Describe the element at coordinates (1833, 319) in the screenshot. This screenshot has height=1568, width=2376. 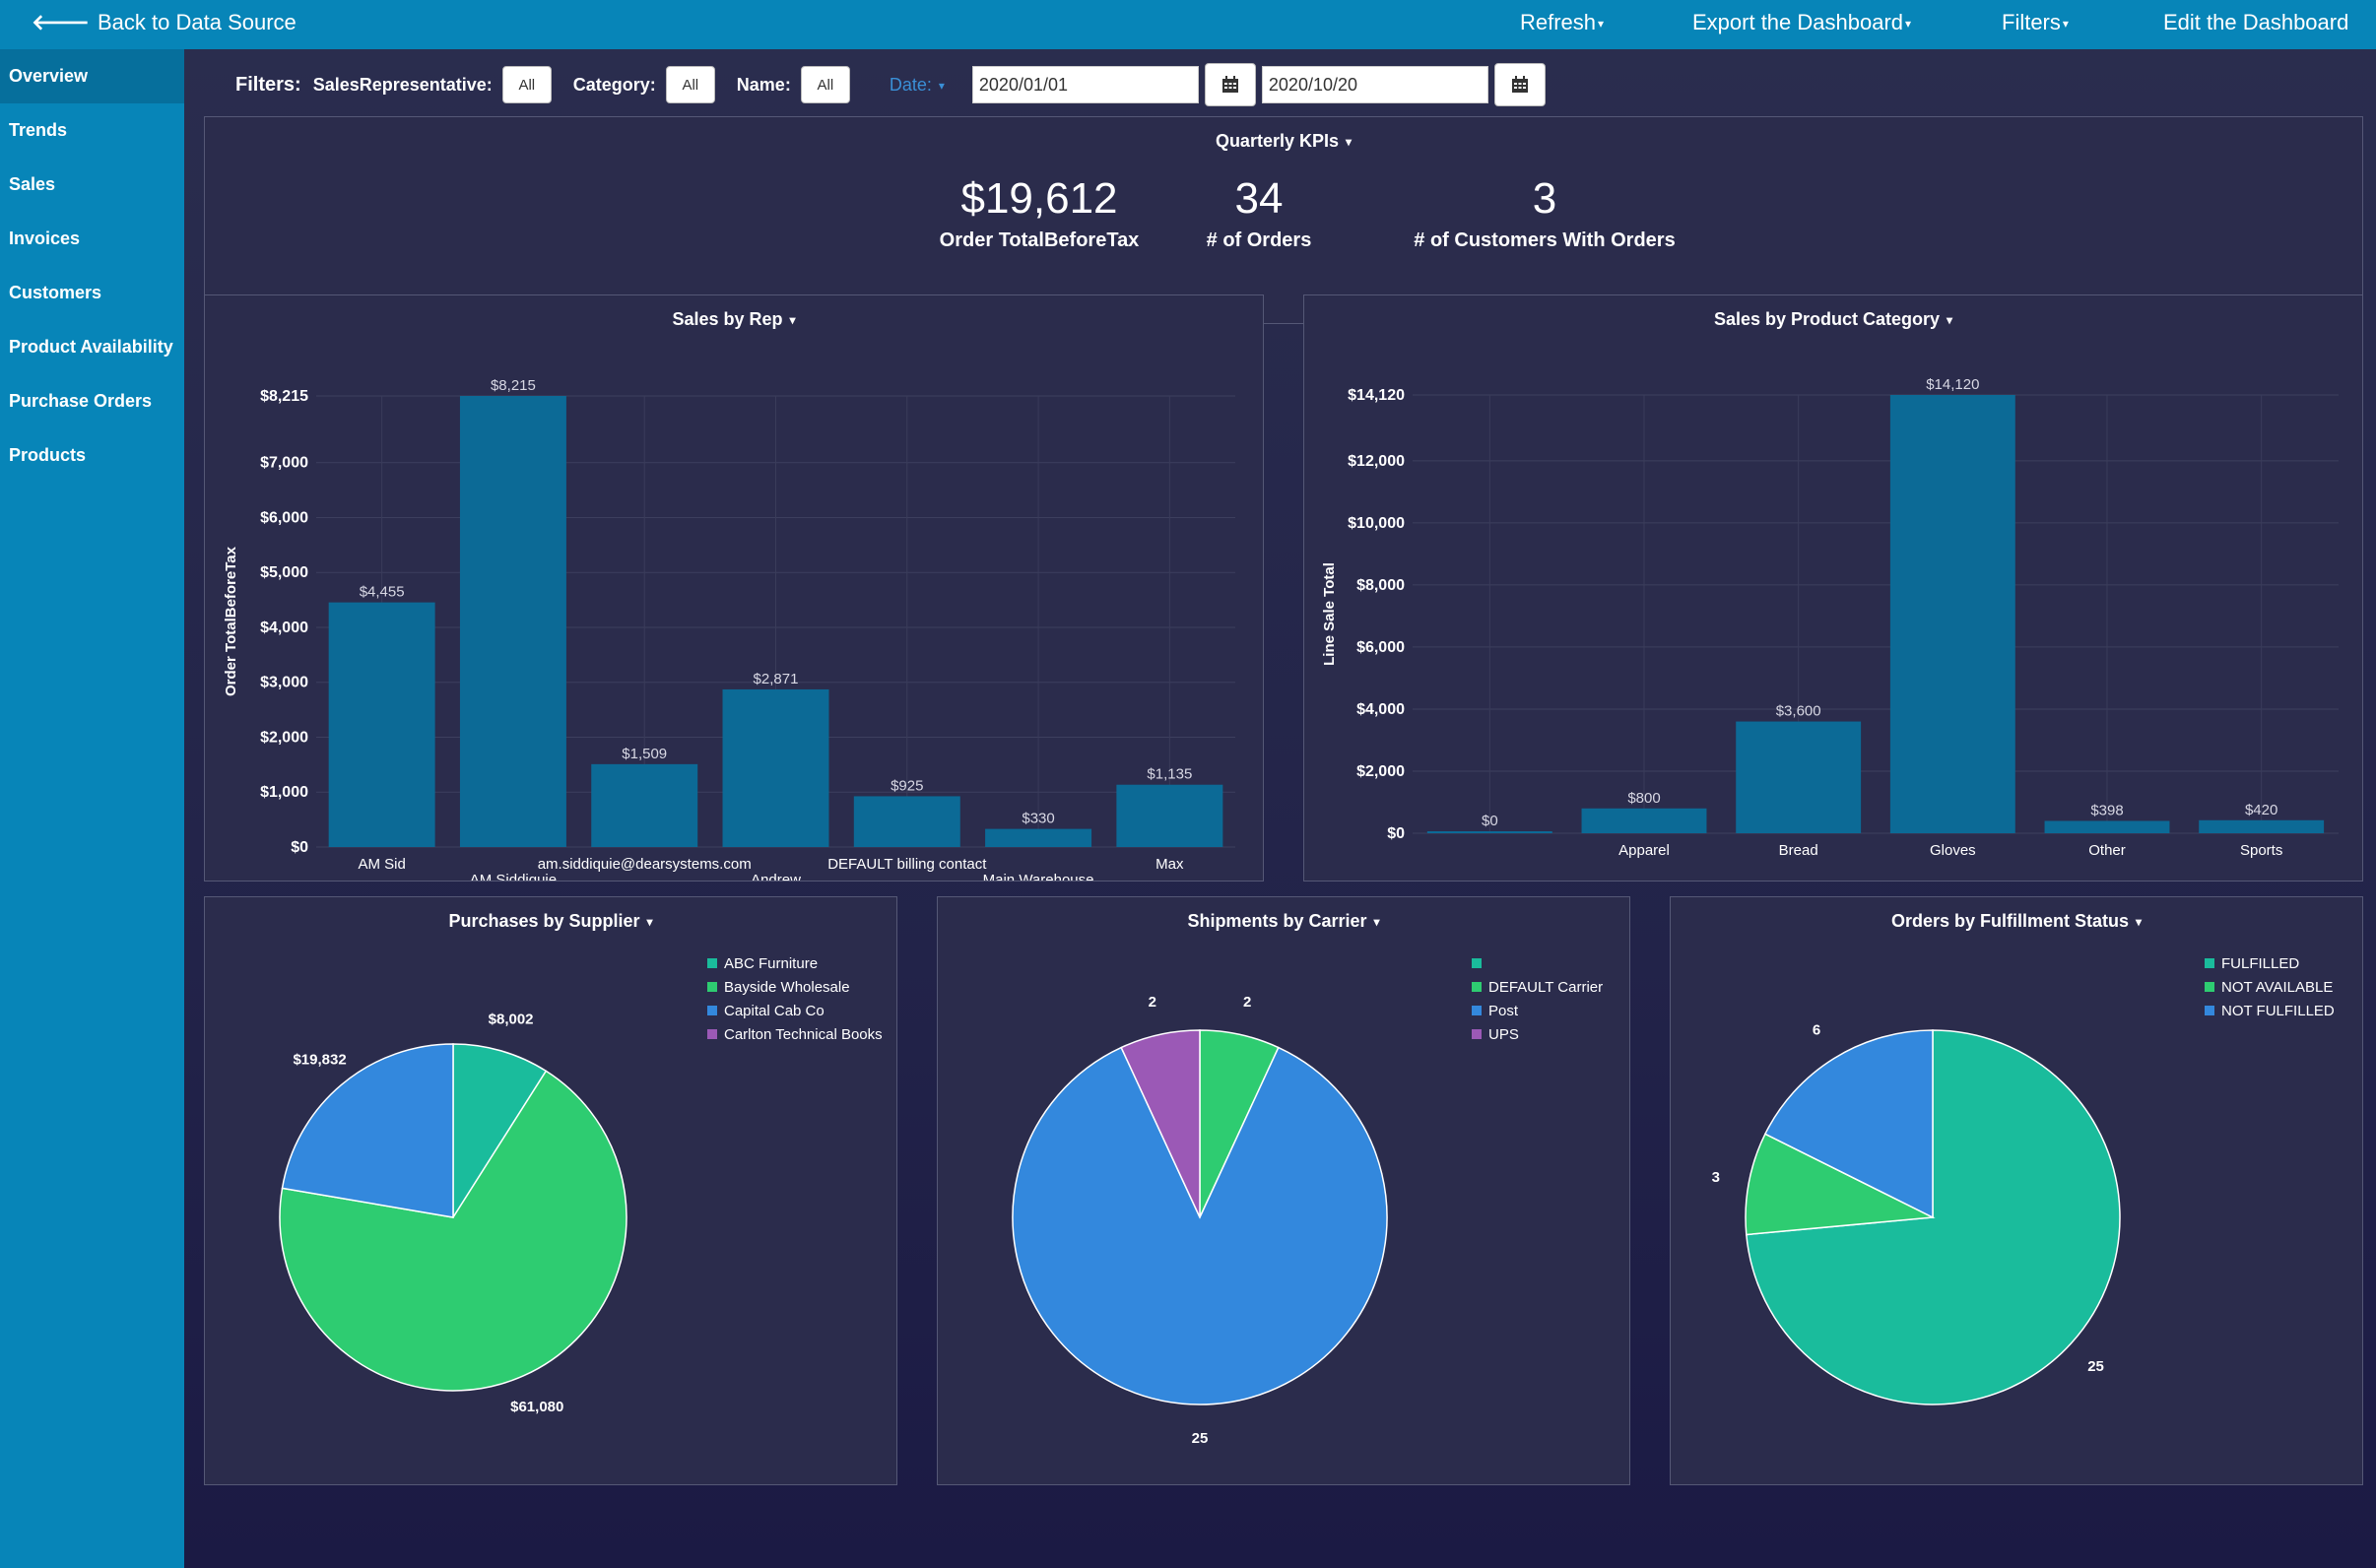
I see `sales-by-category-title: Sales by Product Category ▾` at that location.